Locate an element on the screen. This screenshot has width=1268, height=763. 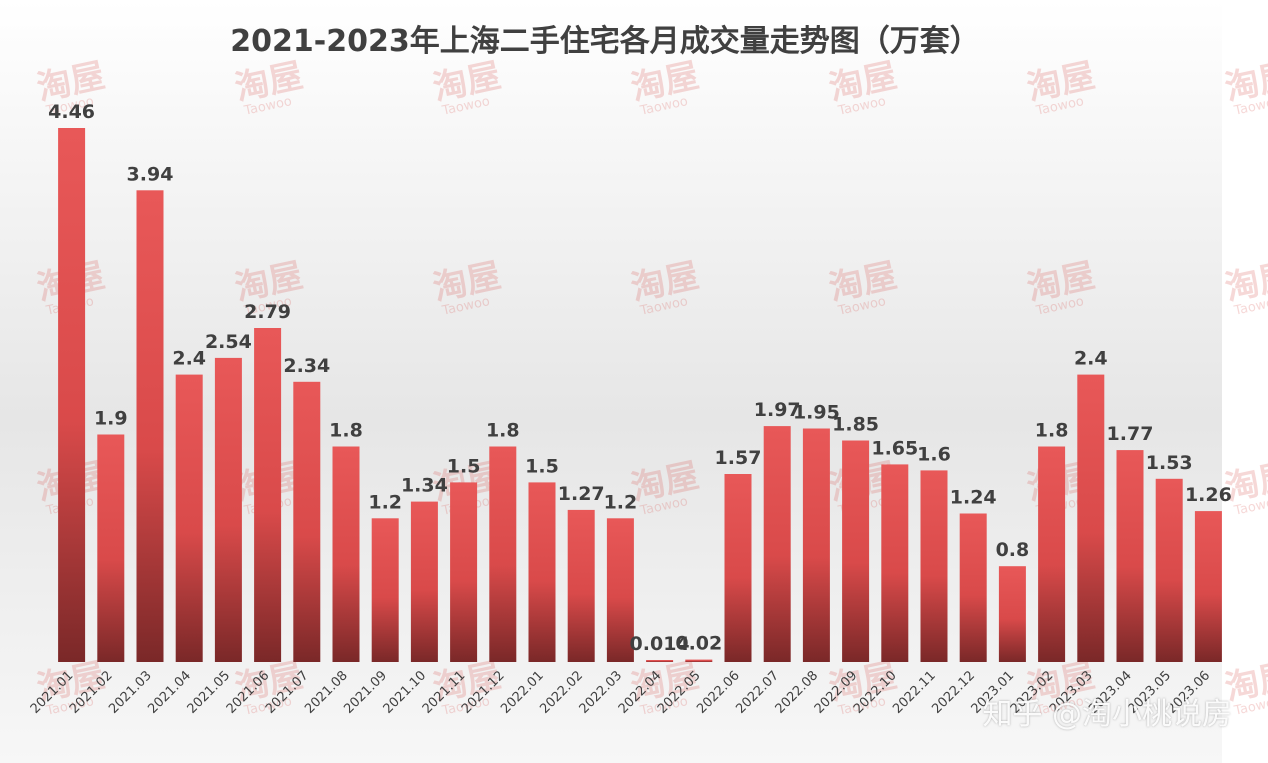
bar-2023.05 is located at coordinates (1169, 570).